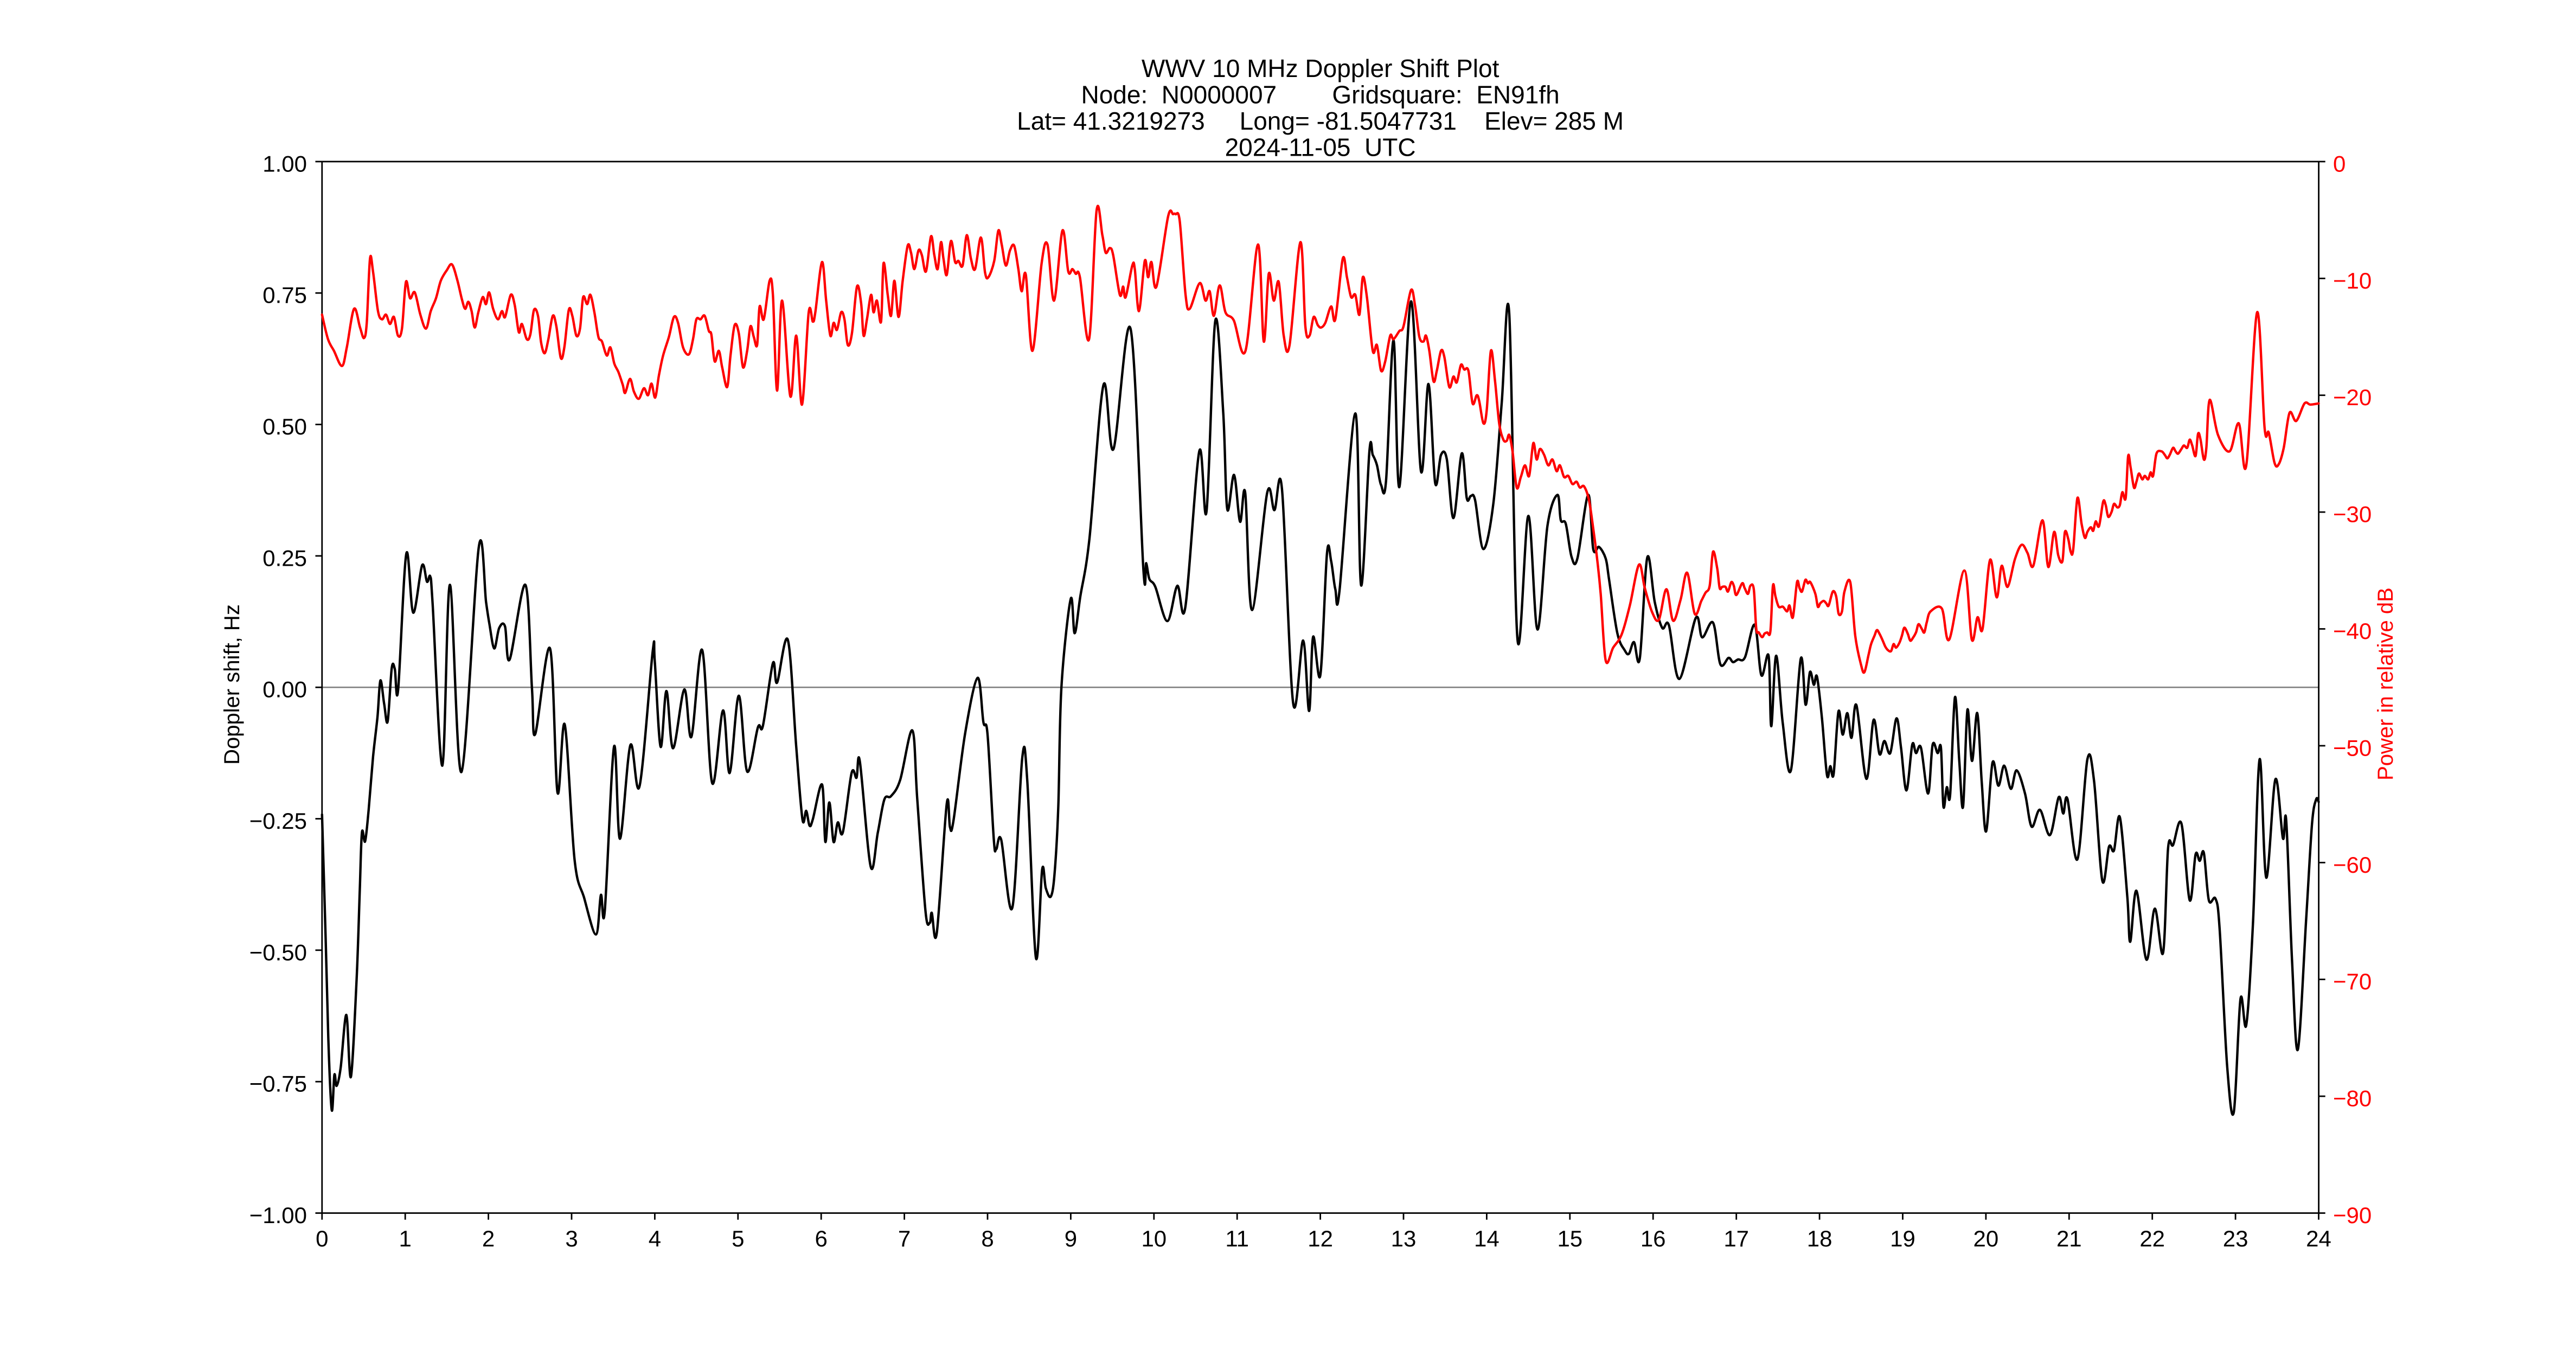 The height and width of the screenshot is (1356, 2576). I want to click on svg-text: 17, so click(1736, 1238).